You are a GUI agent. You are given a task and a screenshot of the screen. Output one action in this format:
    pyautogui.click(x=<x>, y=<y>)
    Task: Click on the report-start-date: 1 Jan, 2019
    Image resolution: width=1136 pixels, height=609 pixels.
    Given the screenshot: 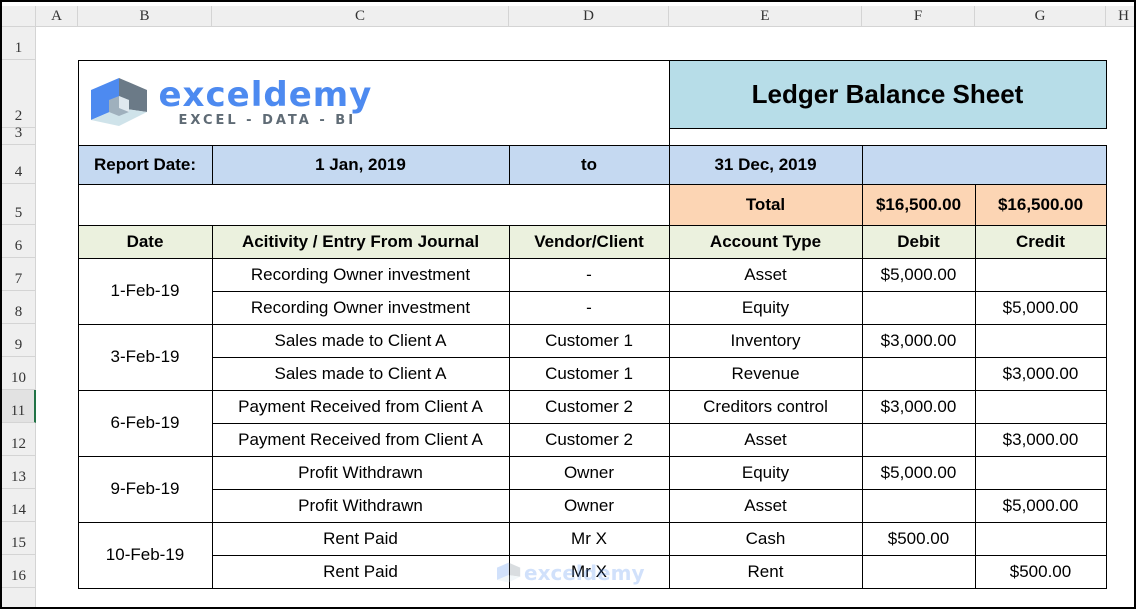 What is the action you would take?
    pyautogui.click(x=360, y=164)
    